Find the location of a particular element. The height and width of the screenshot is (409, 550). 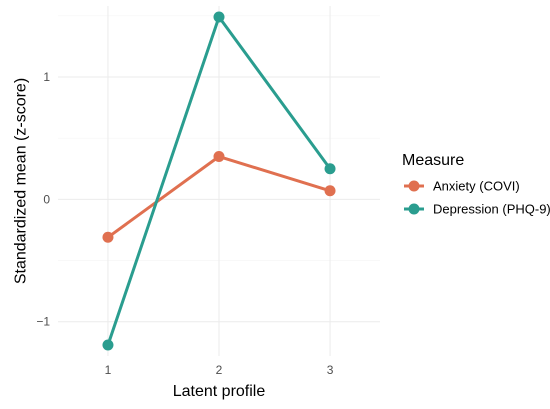

legend-label: Anxiety (COVI) is located at coordinates (476, 186).